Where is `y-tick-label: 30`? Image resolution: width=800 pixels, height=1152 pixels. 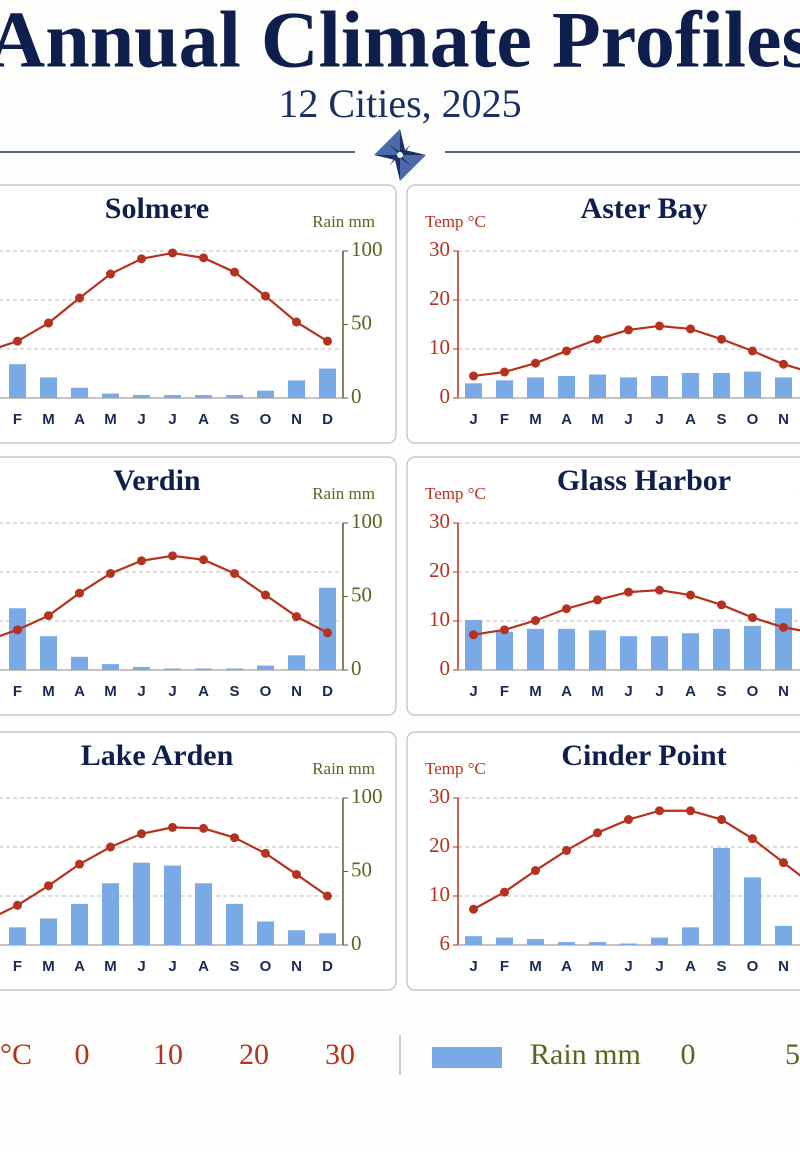
y-tick-label: 30 is located at coordinates (439, 249).